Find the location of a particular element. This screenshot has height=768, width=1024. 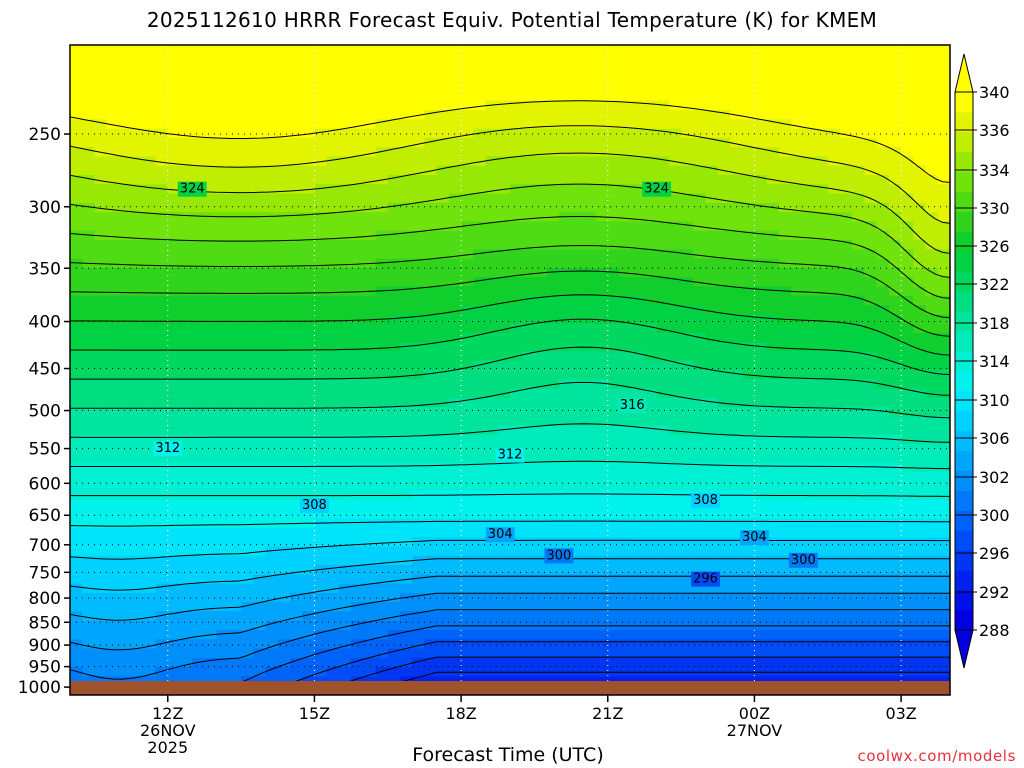

y-tick-label: 650 is located at coordinates (45, 516).